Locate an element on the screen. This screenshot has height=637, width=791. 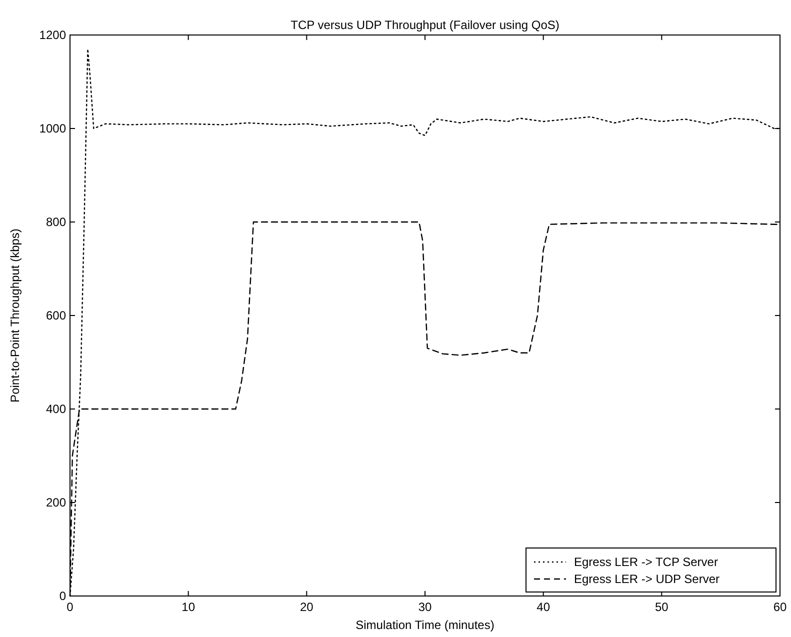
x-tick-label: 10 is located at coordinates (189, 607).